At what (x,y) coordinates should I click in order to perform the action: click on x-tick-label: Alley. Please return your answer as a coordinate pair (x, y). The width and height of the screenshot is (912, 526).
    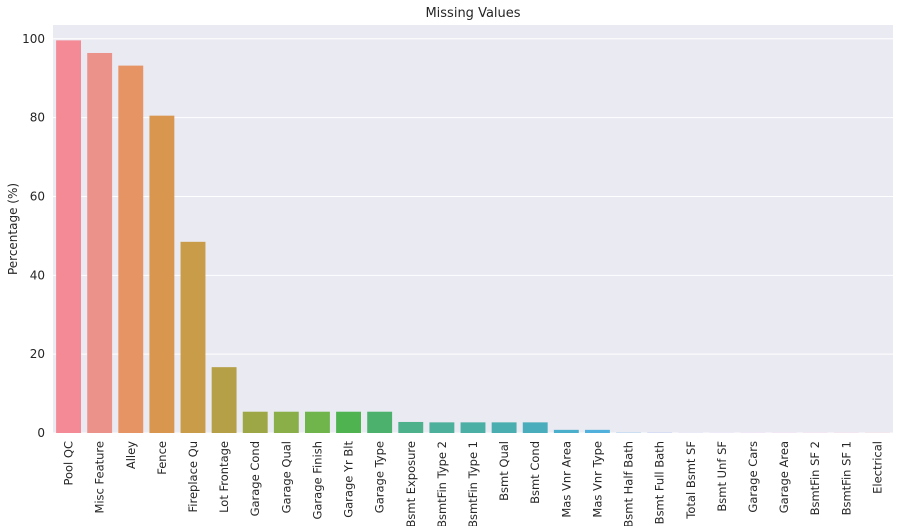
    Looking at the image, I should click on (131, 455).